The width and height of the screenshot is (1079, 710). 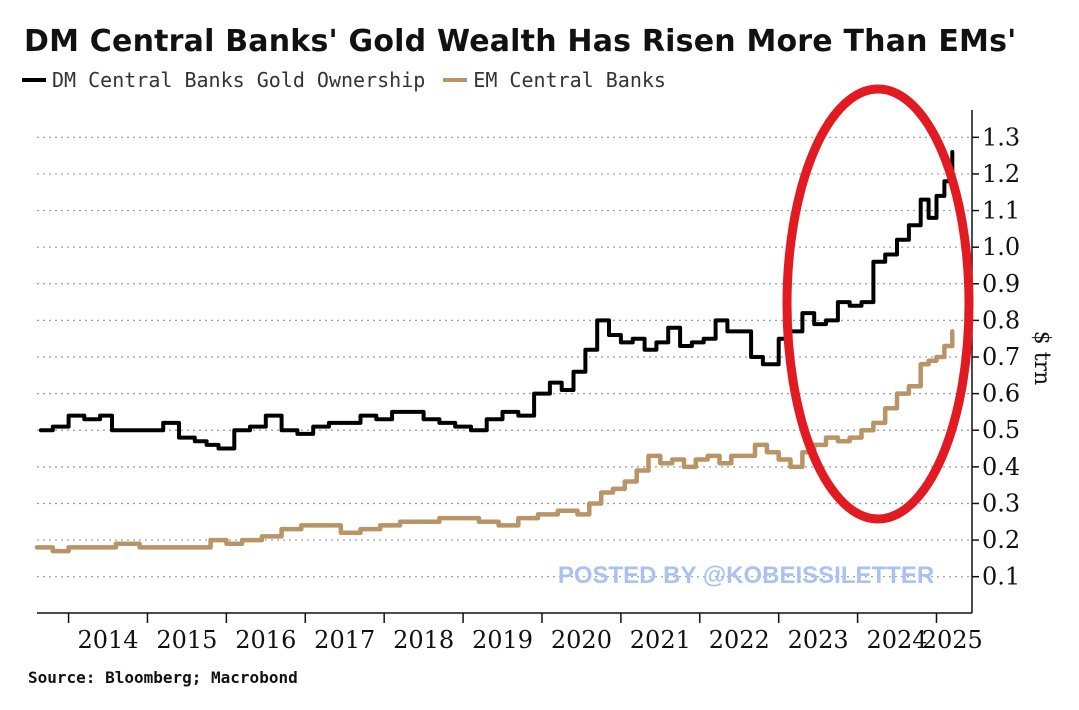 What do you see at coordinates (1001, 467) in the screenshot?
I see `y-tick-label: 0.4` at bounding box center [1001, 467].